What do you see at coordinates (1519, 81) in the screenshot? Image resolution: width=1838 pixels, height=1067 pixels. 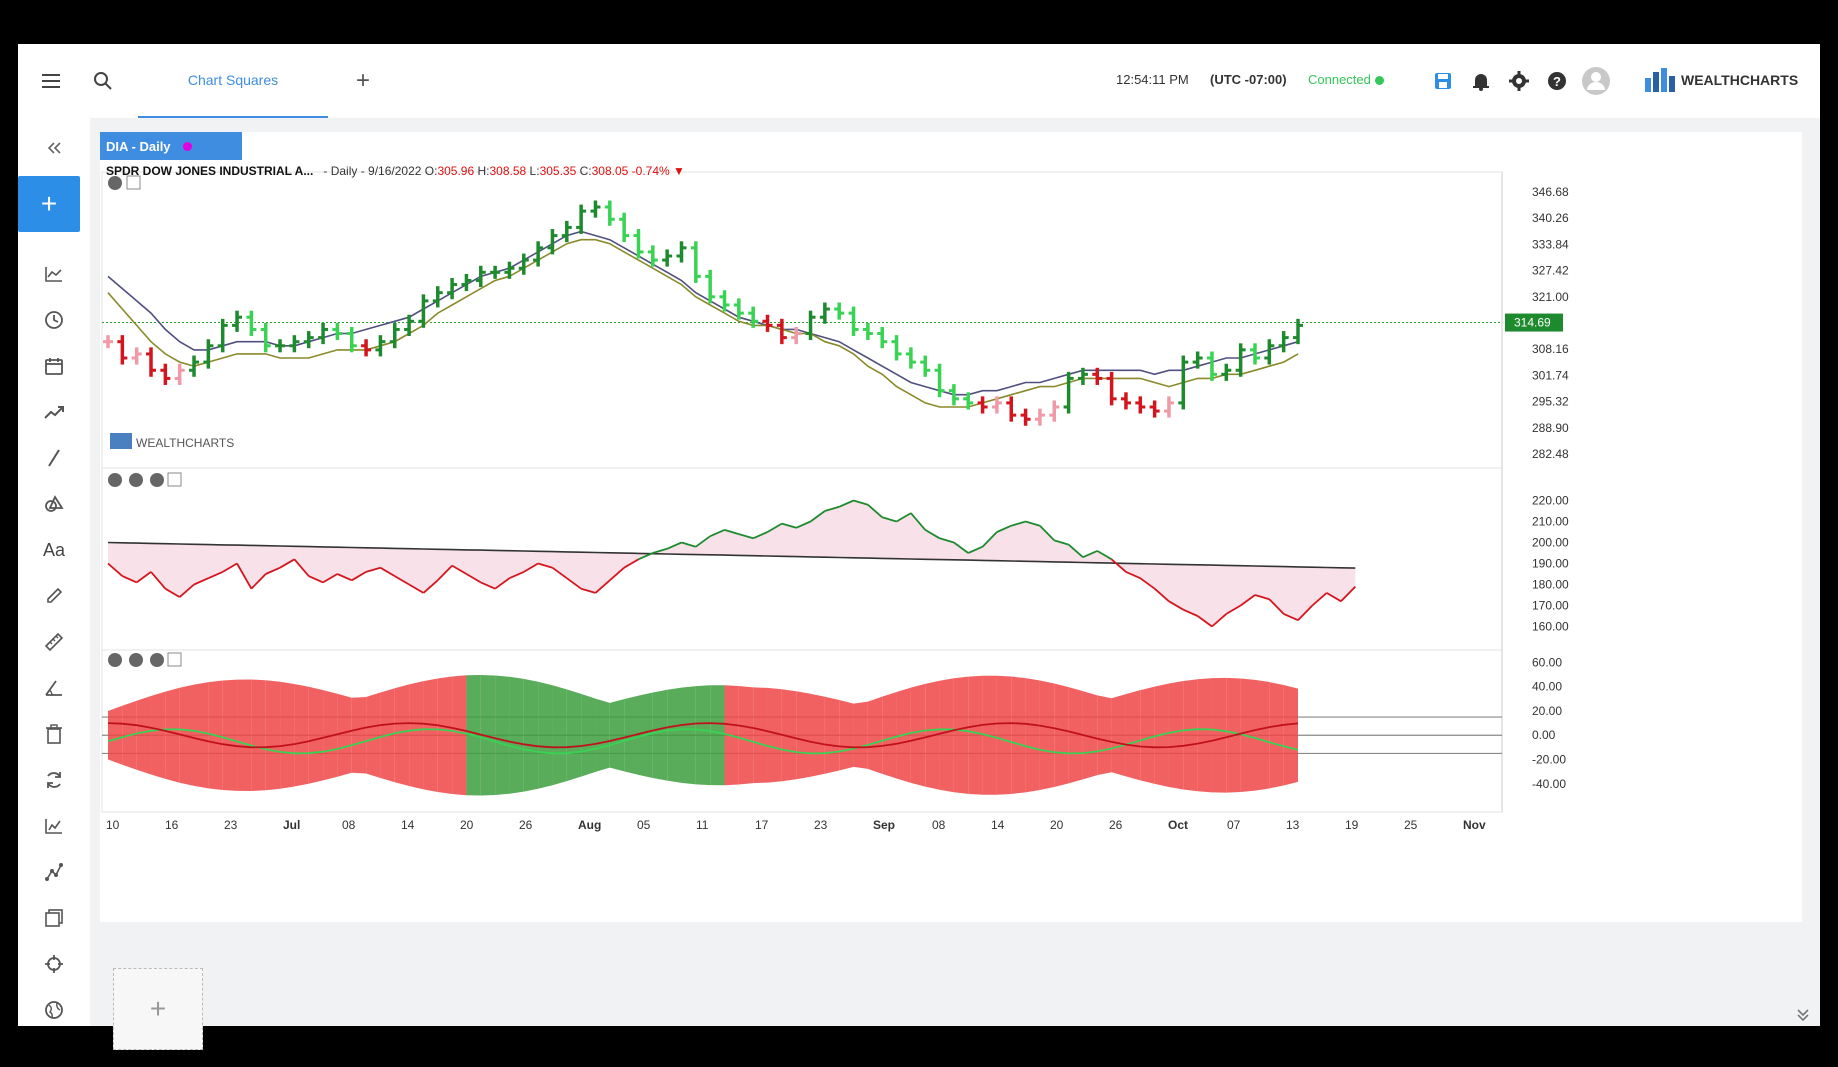 I see `settings-gear-icon` at bounding box center [1519, 81].